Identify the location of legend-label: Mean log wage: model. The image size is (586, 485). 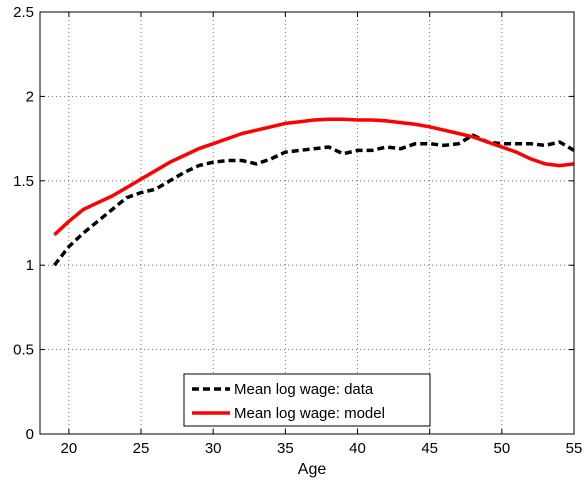
(309, 413).